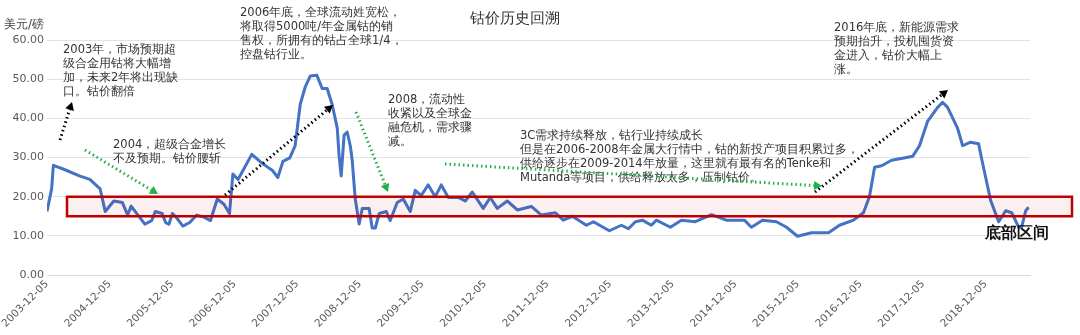  I want to click on y-tick-label: 30.00, so click(28, 157).